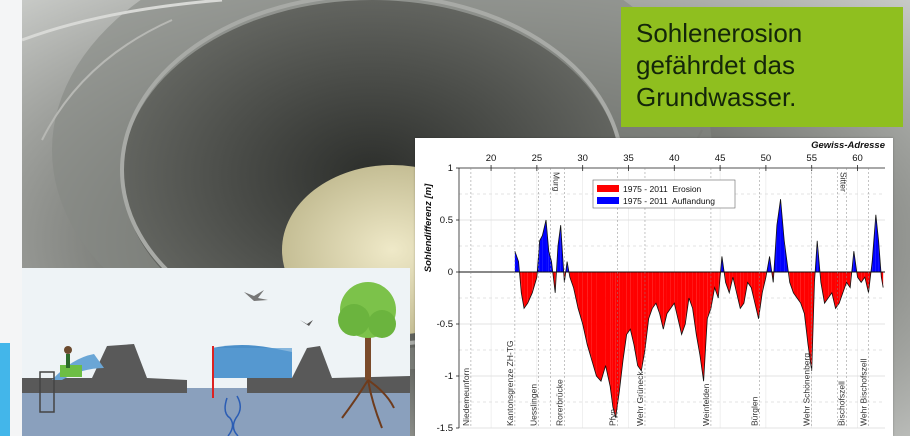  I want to click on bottom-annotation-label: Wehr Bischofszell, so click(864, 392).